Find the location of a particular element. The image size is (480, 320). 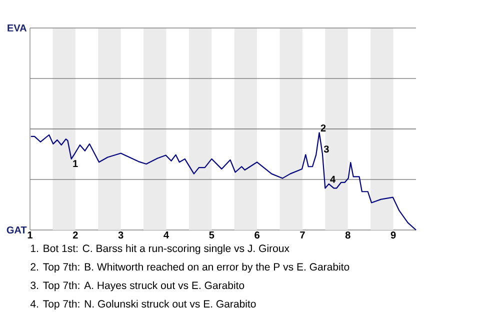

x-tick-label: 9 is located at coordinates (393, 235).